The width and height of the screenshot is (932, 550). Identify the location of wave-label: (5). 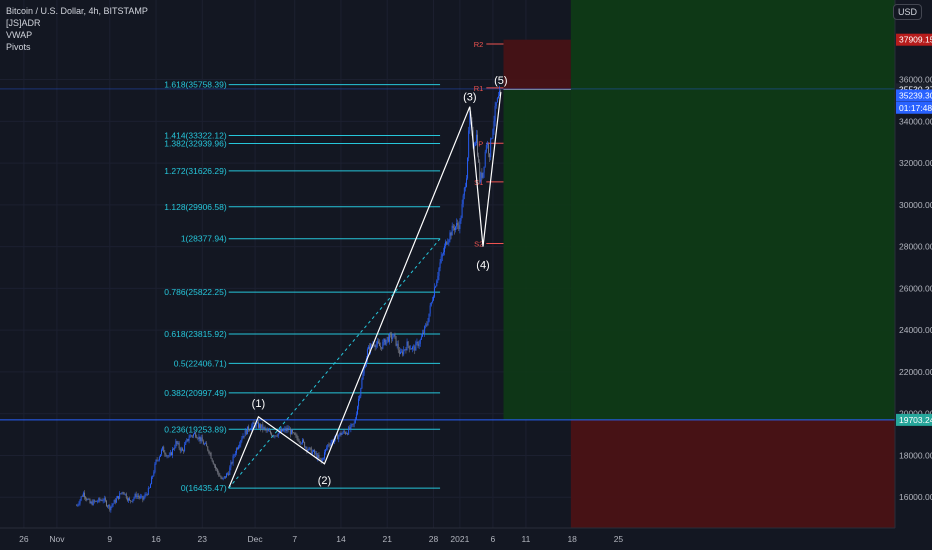
(500, 81).